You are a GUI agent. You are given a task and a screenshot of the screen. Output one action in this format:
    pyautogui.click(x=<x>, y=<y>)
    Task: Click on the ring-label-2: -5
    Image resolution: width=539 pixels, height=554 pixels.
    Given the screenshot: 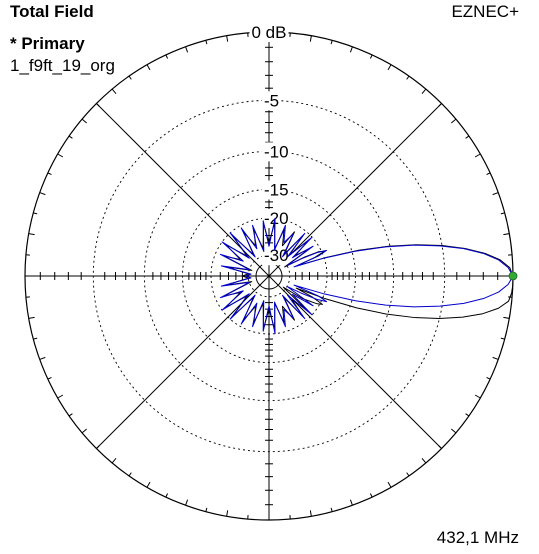 What is the action you would take?
    pyautogui.click(x=271, y=100)
    